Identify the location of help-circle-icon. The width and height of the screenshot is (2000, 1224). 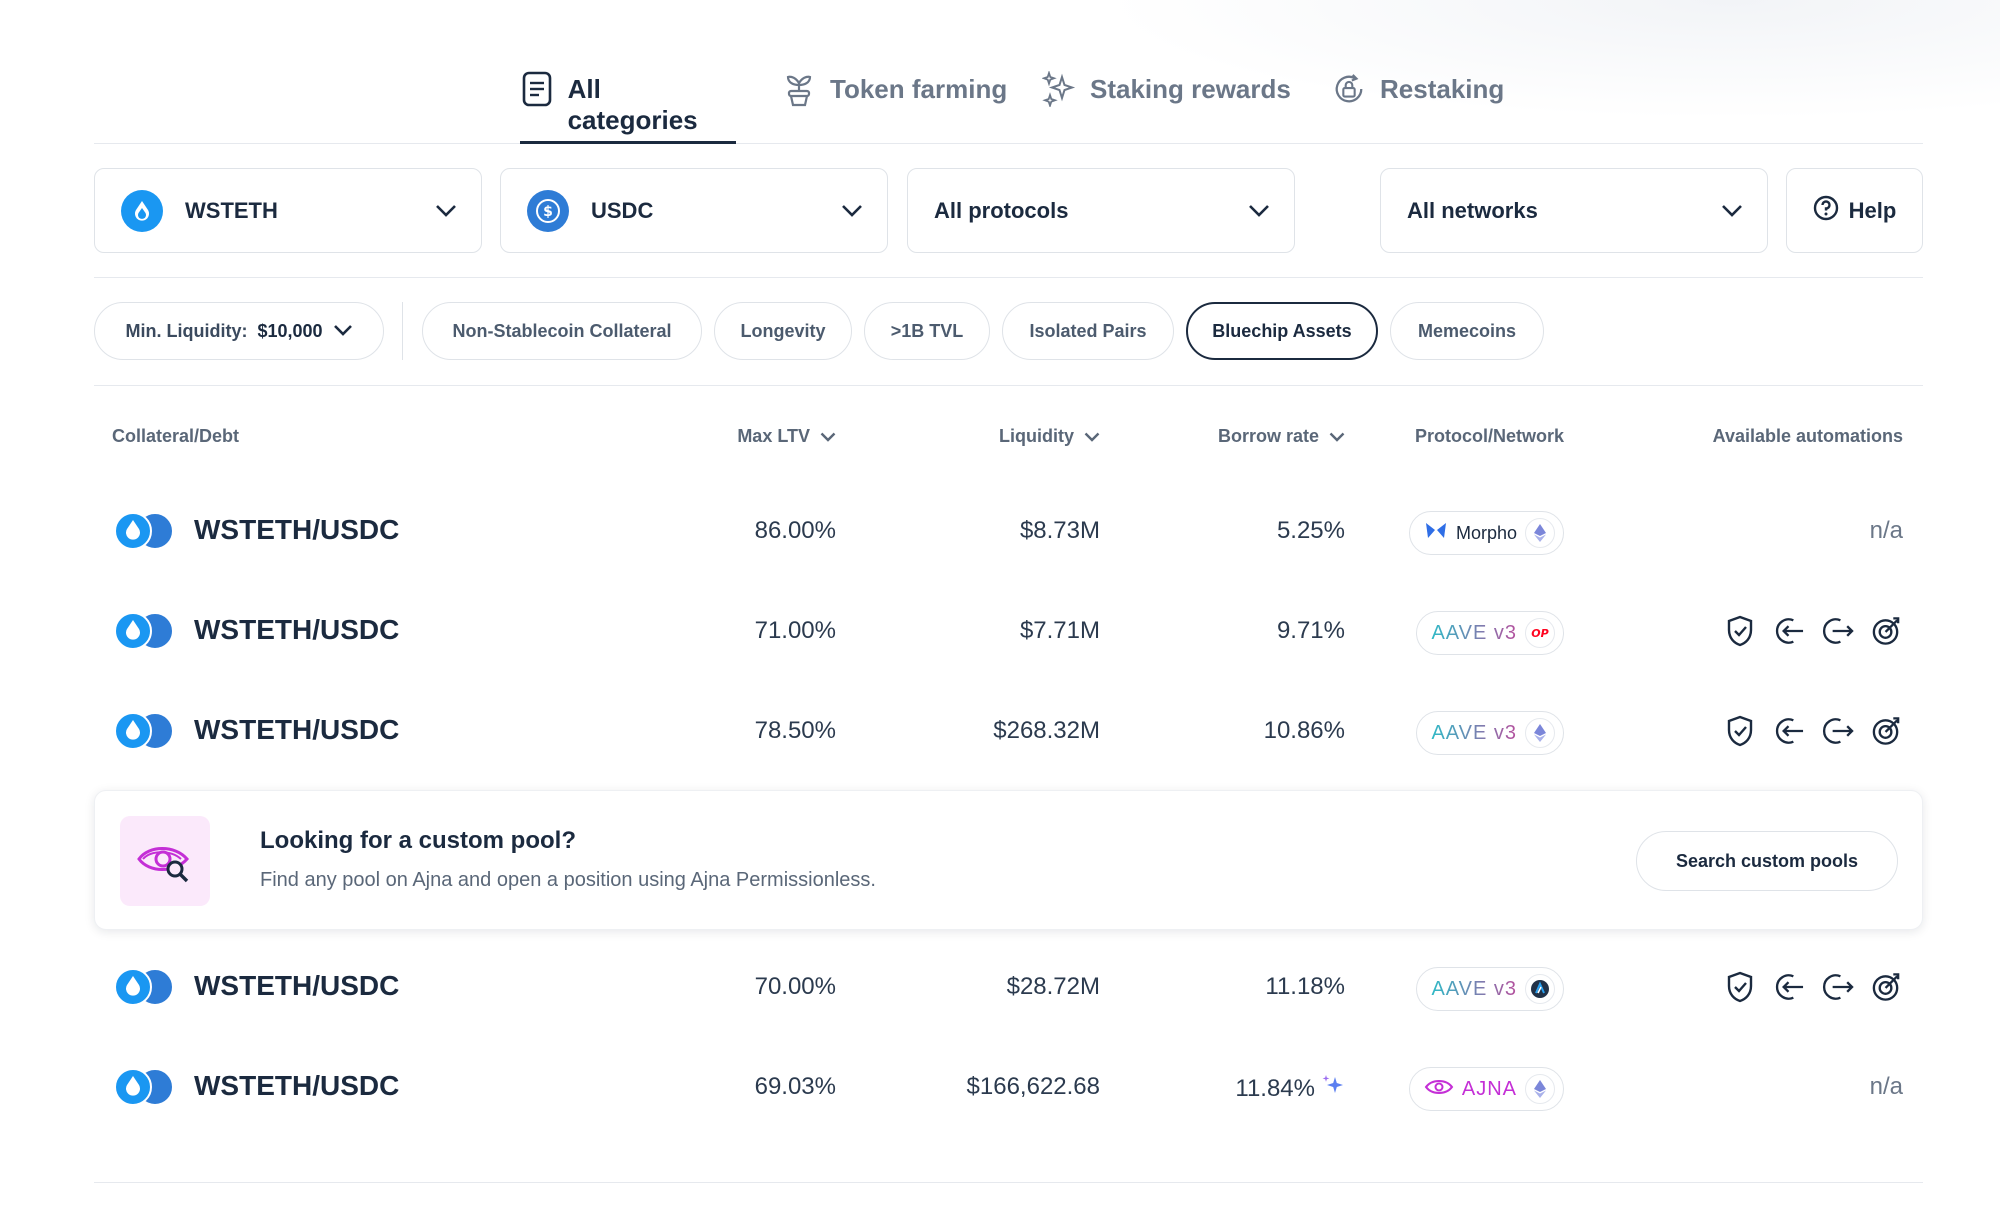
(1826, 211).